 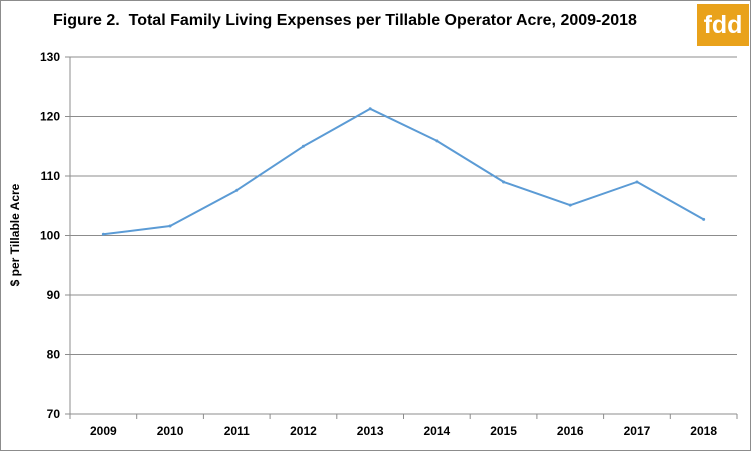 What do you see at coordinates (50, 117) in the screenshot?
I see `y-tick-label: 120` at bounding box center [50, 117].